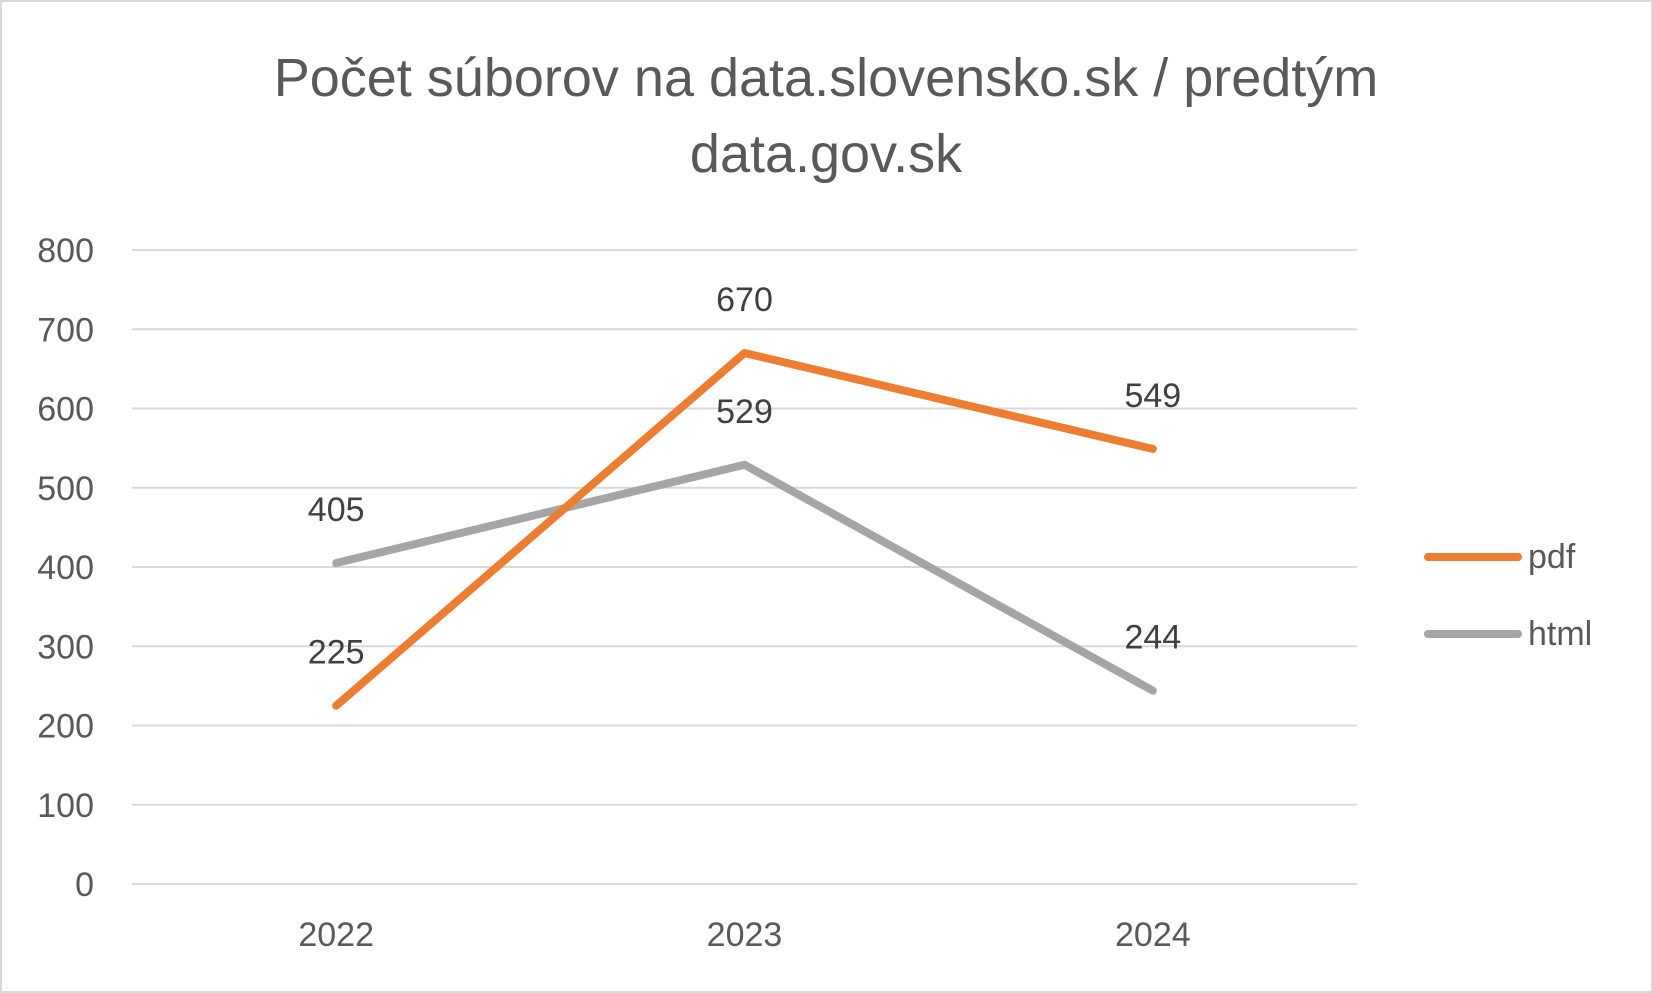 The image size is (1653, 993). Describe the element at coordinates (744, 300) in the screenshot. I see `data-label-pdf: 670` at that location.